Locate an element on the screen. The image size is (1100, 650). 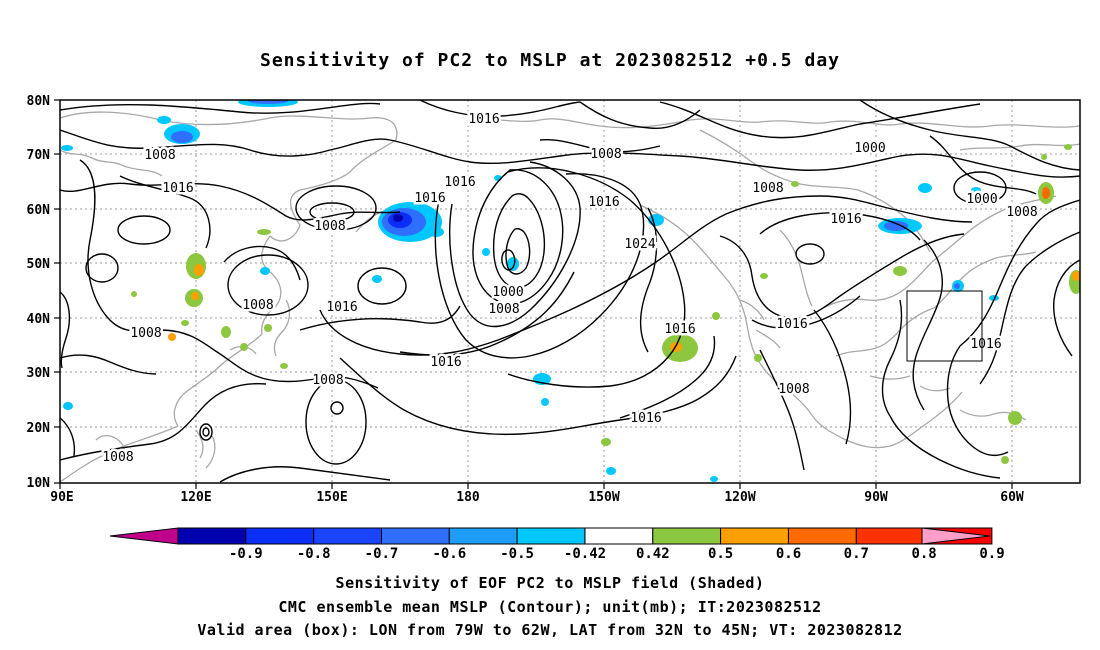
colorbar-label: -0.5 is located at coordinates (517, 554).